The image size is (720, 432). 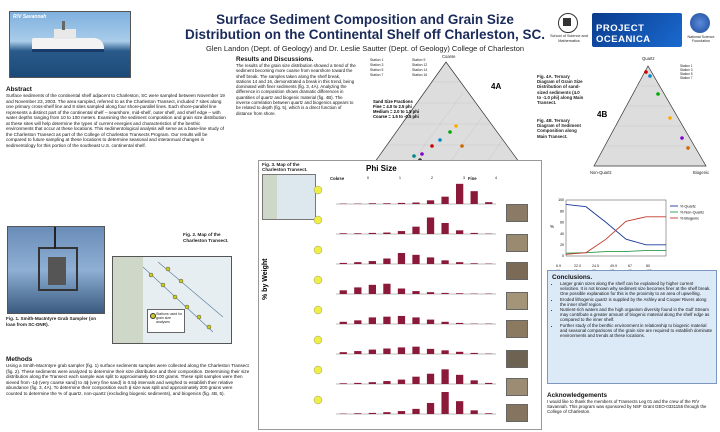 I want to click on fig5-series-line, so click(x=615, y=235).